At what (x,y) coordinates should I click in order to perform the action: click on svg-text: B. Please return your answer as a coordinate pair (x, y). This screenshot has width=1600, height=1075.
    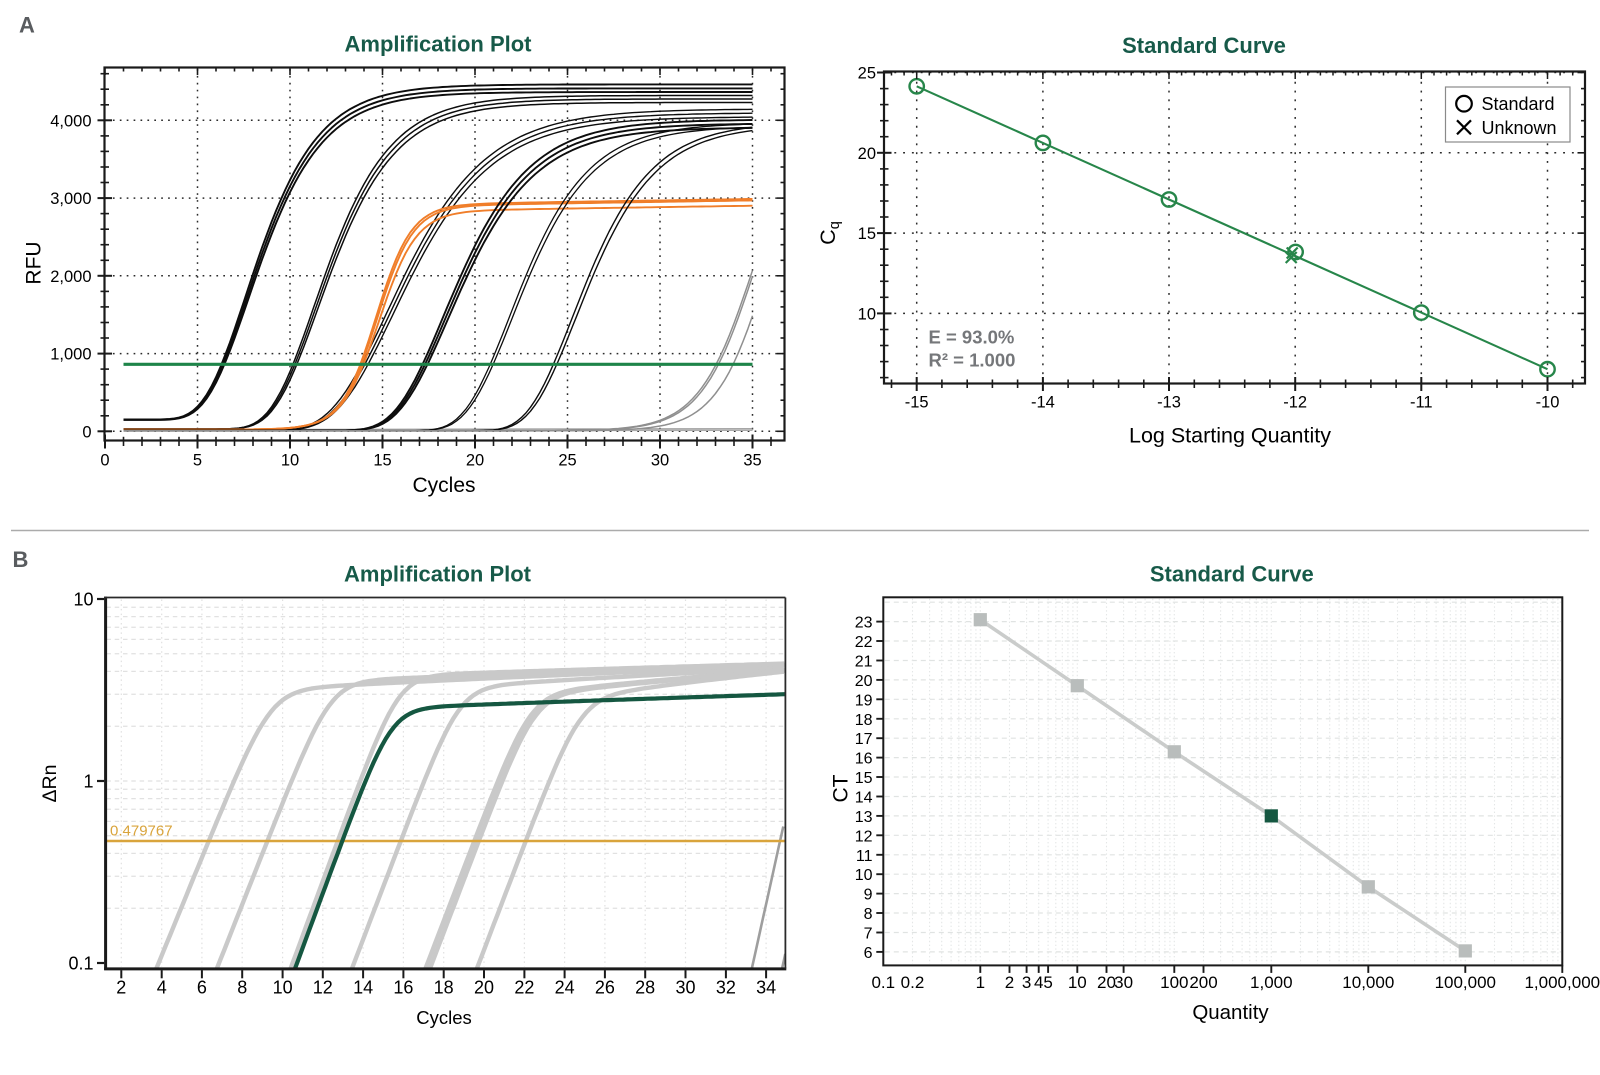
    Looking at the image, I should click on (21, 559).